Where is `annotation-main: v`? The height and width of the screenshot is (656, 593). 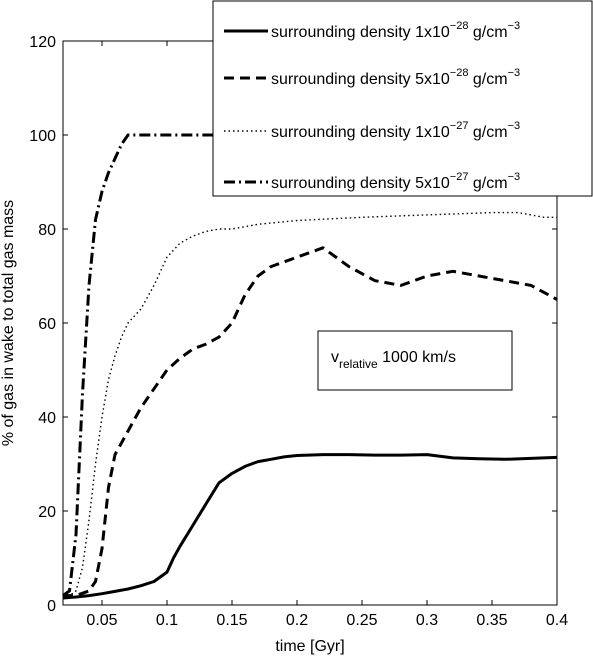 annotation-main: v is located at coordinates (335, 357).